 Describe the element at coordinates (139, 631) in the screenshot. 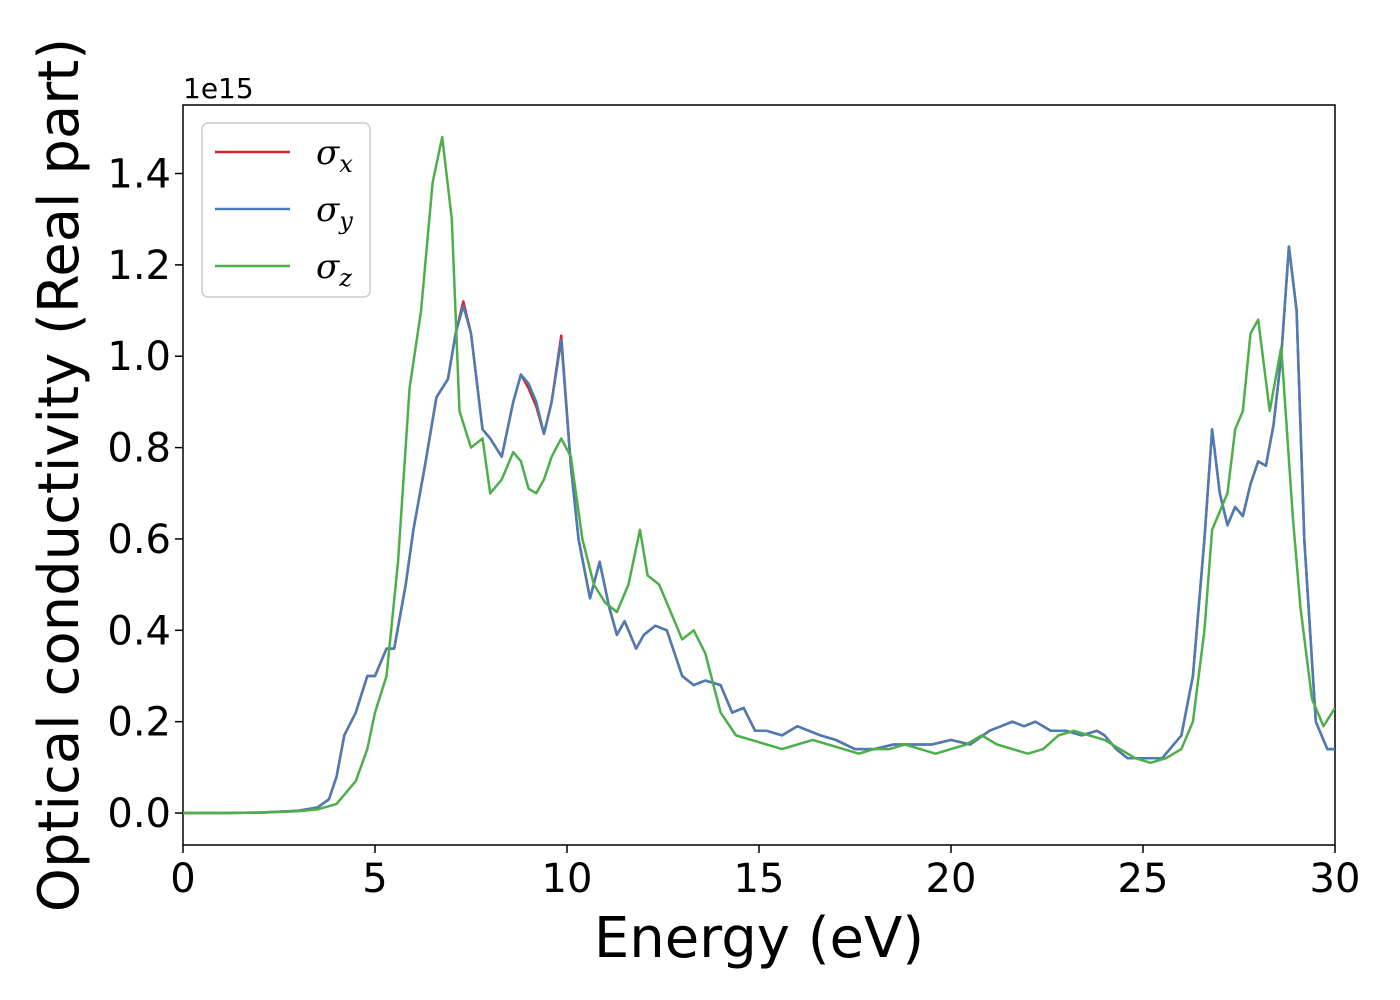

I see `y-tick-label: 0.4` at that location.